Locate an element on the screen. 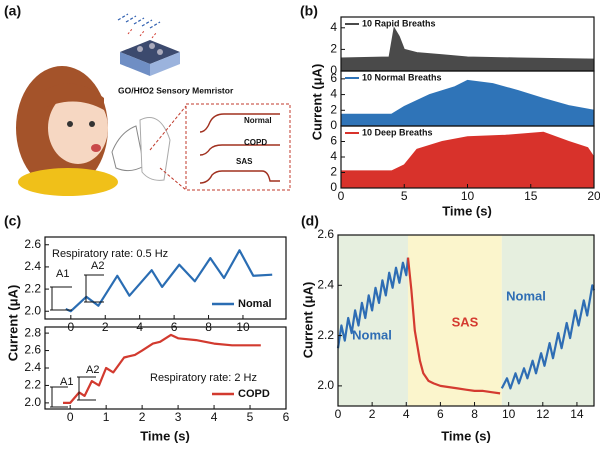 The image size is (600, 449). device-icon is located at coordinates (148, 44).